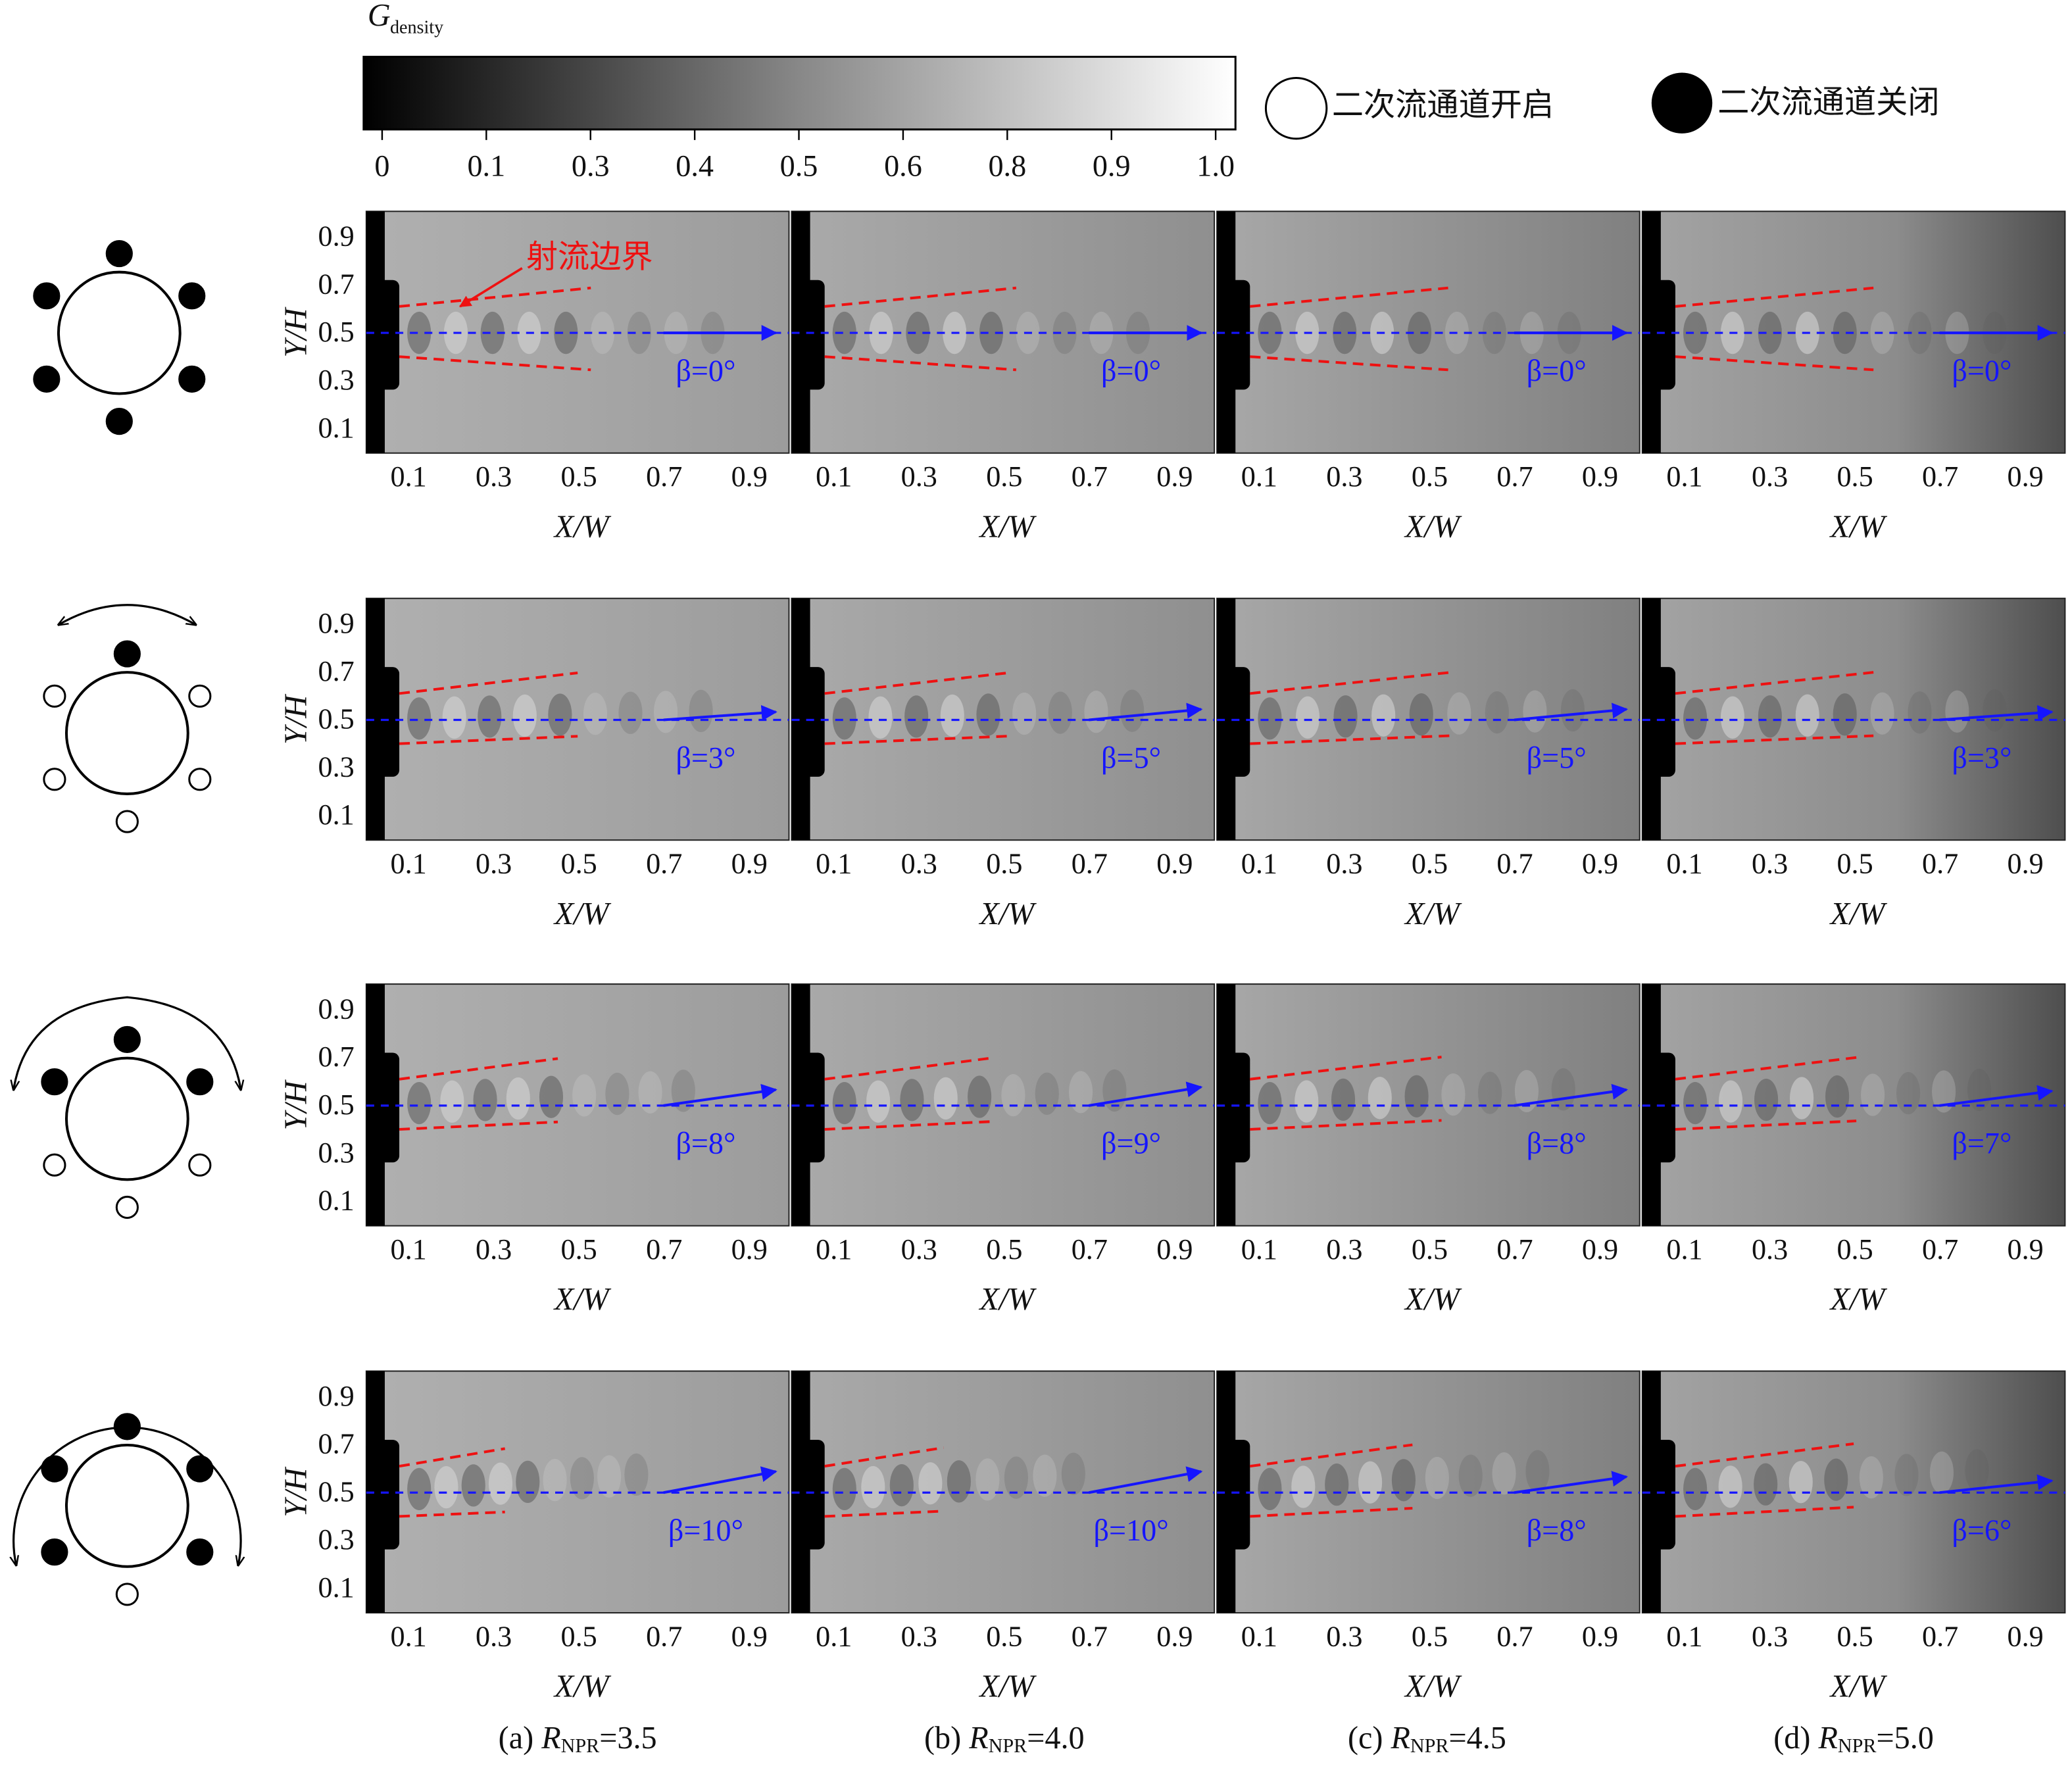  I want to click on column-caption: (a) RNPR=3.5, so click(578, 1739).